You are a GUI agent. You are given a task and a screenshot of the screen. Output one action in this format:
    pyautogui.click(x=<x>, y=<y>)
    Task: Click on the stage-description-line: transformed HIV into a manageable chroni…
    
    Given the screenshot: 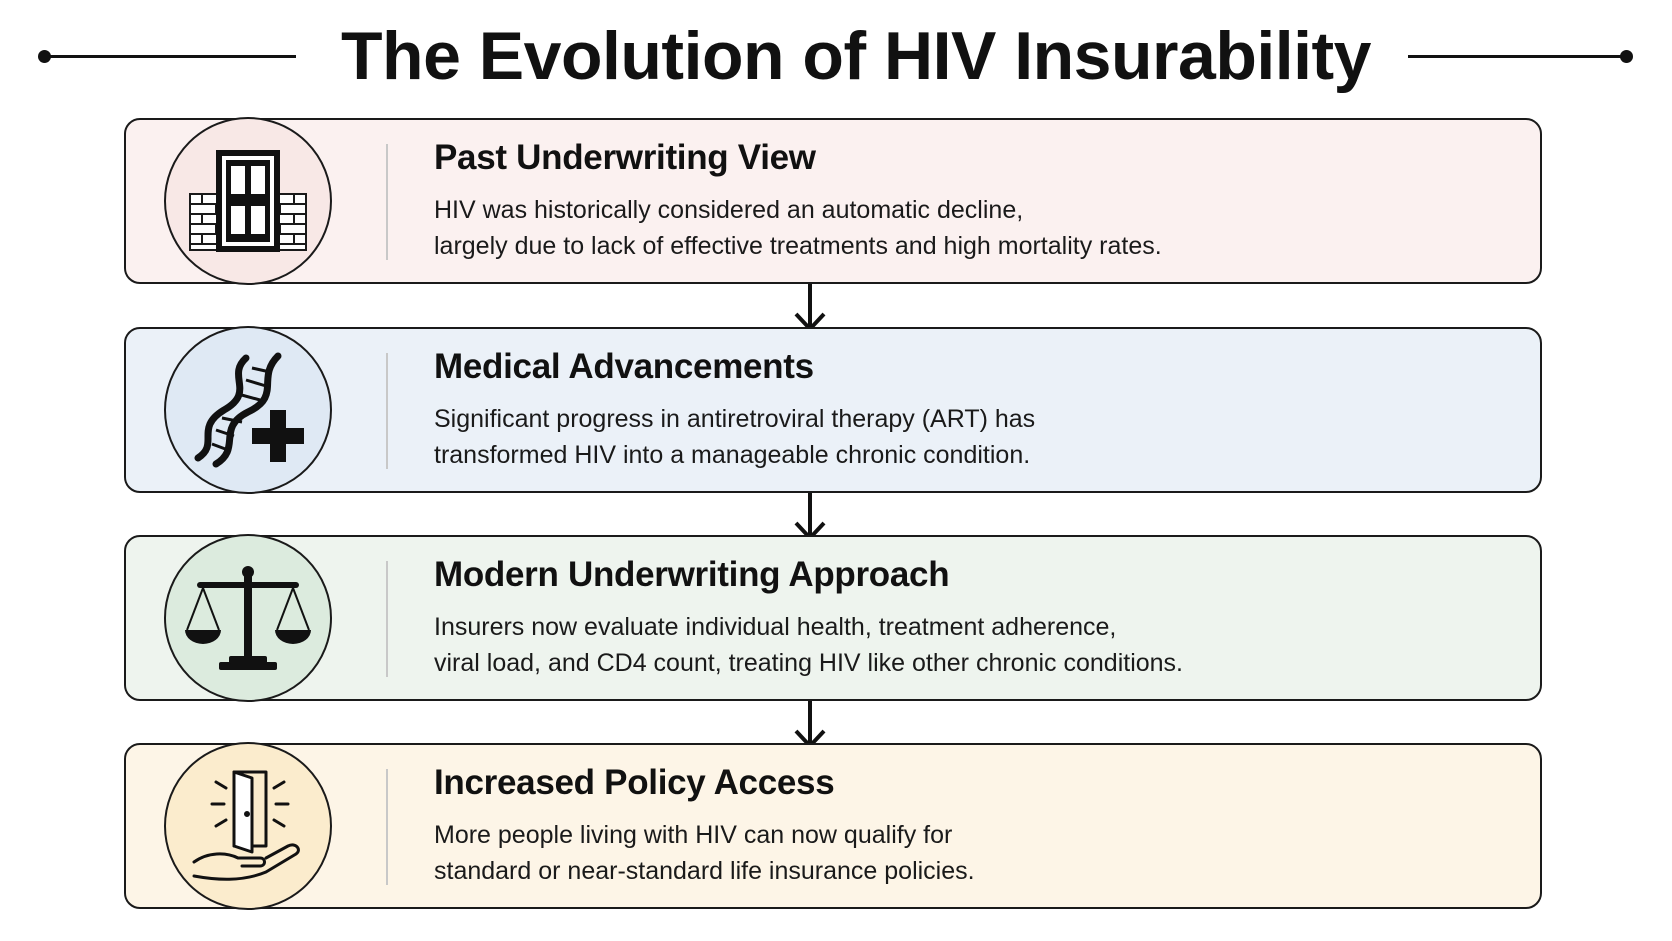 What is the action you would take?
    pyautogui.click(x=732, y=455)
    